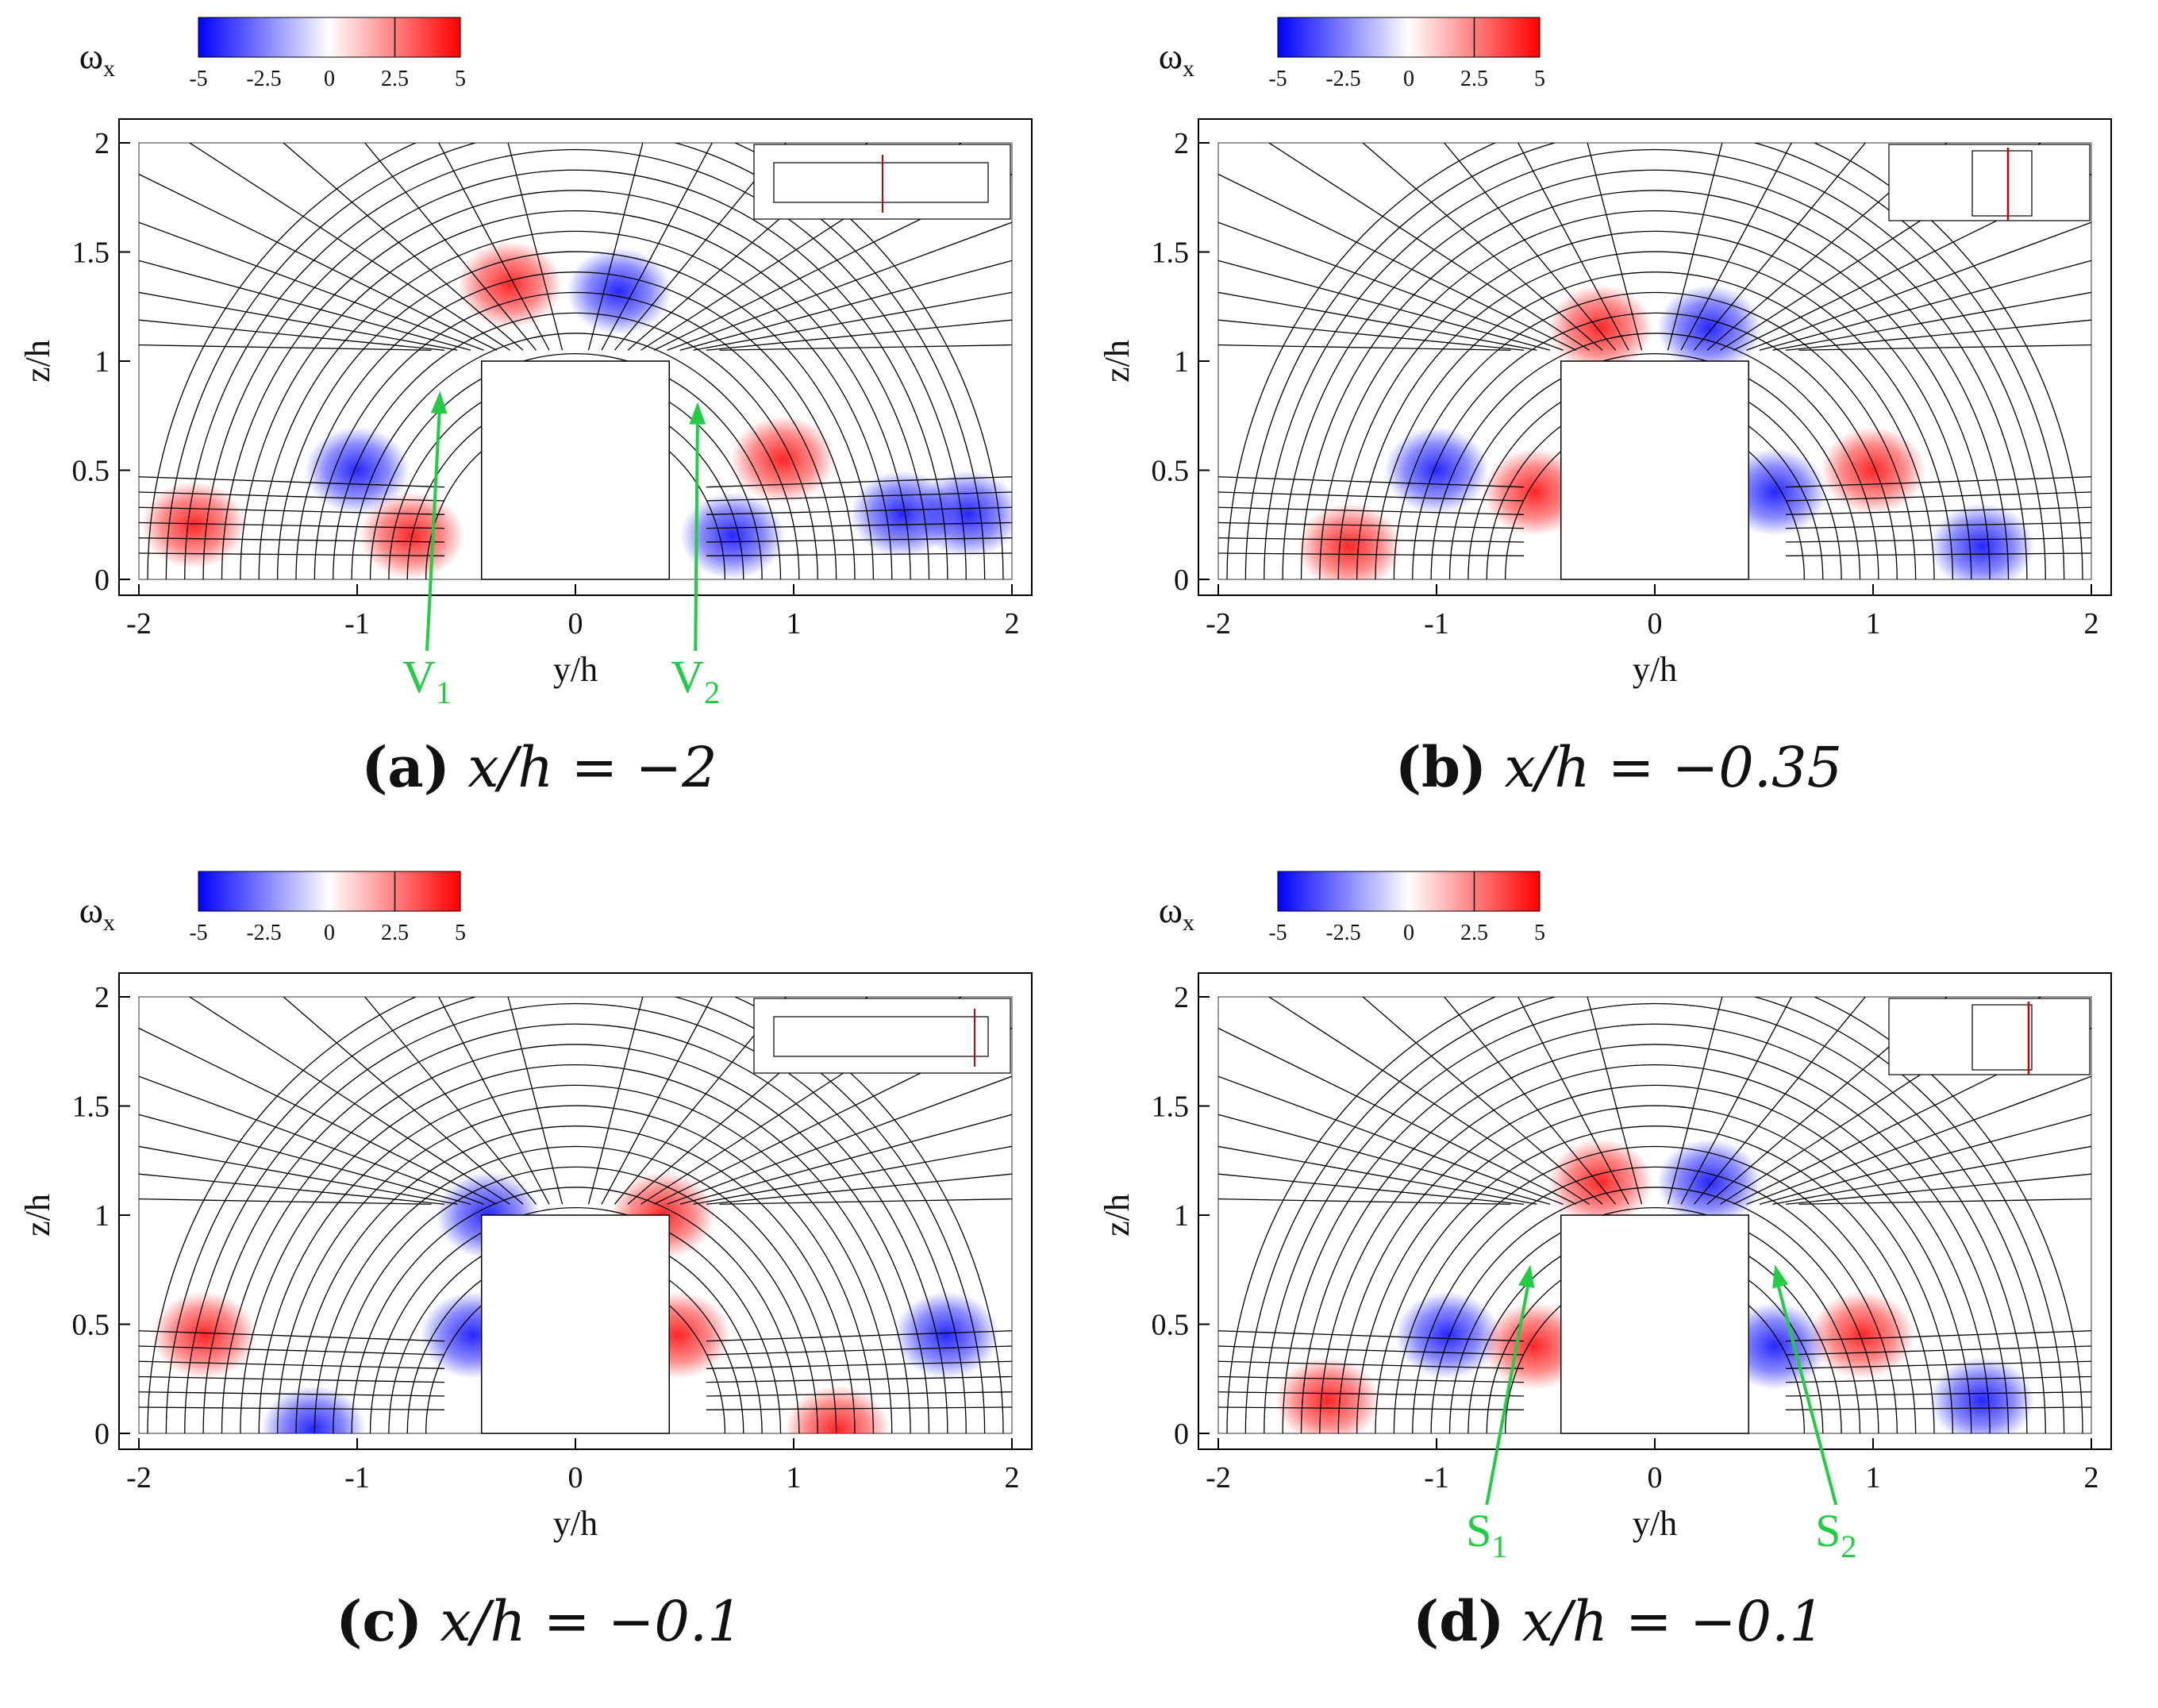 The image size is (2158, 1708). What do you see at coordinates (575, 1477) in the screenshot?
I see `x-tick-label: 0` at bounding box center [575, 1477].